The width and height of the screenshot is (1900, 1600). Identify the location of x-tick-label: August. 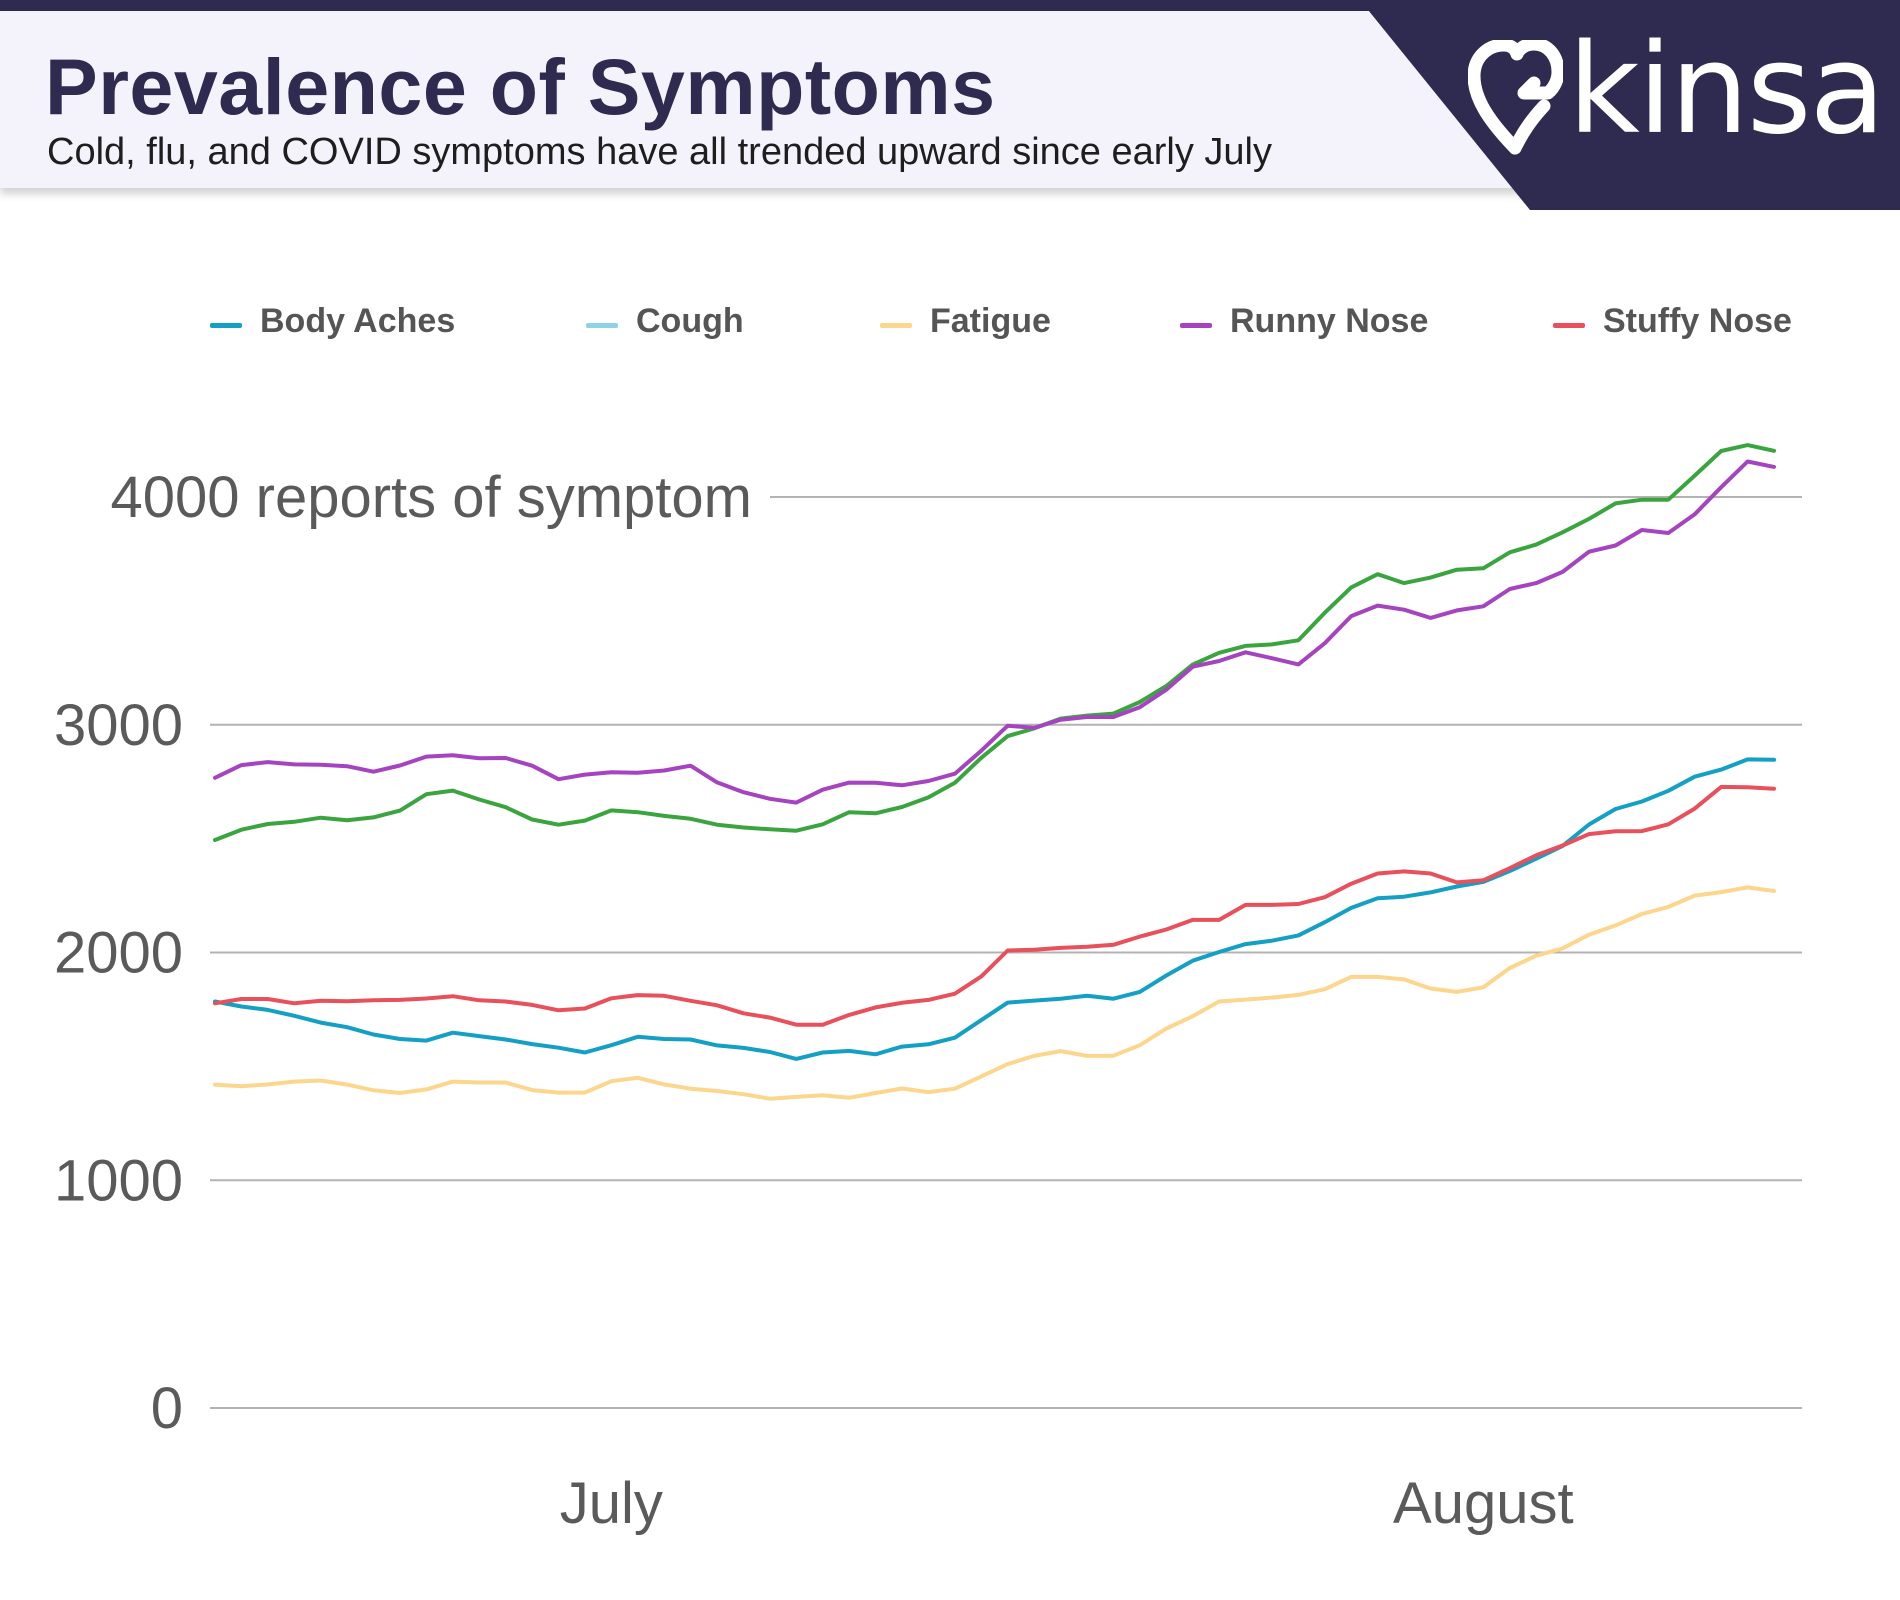
(1483, 1503).